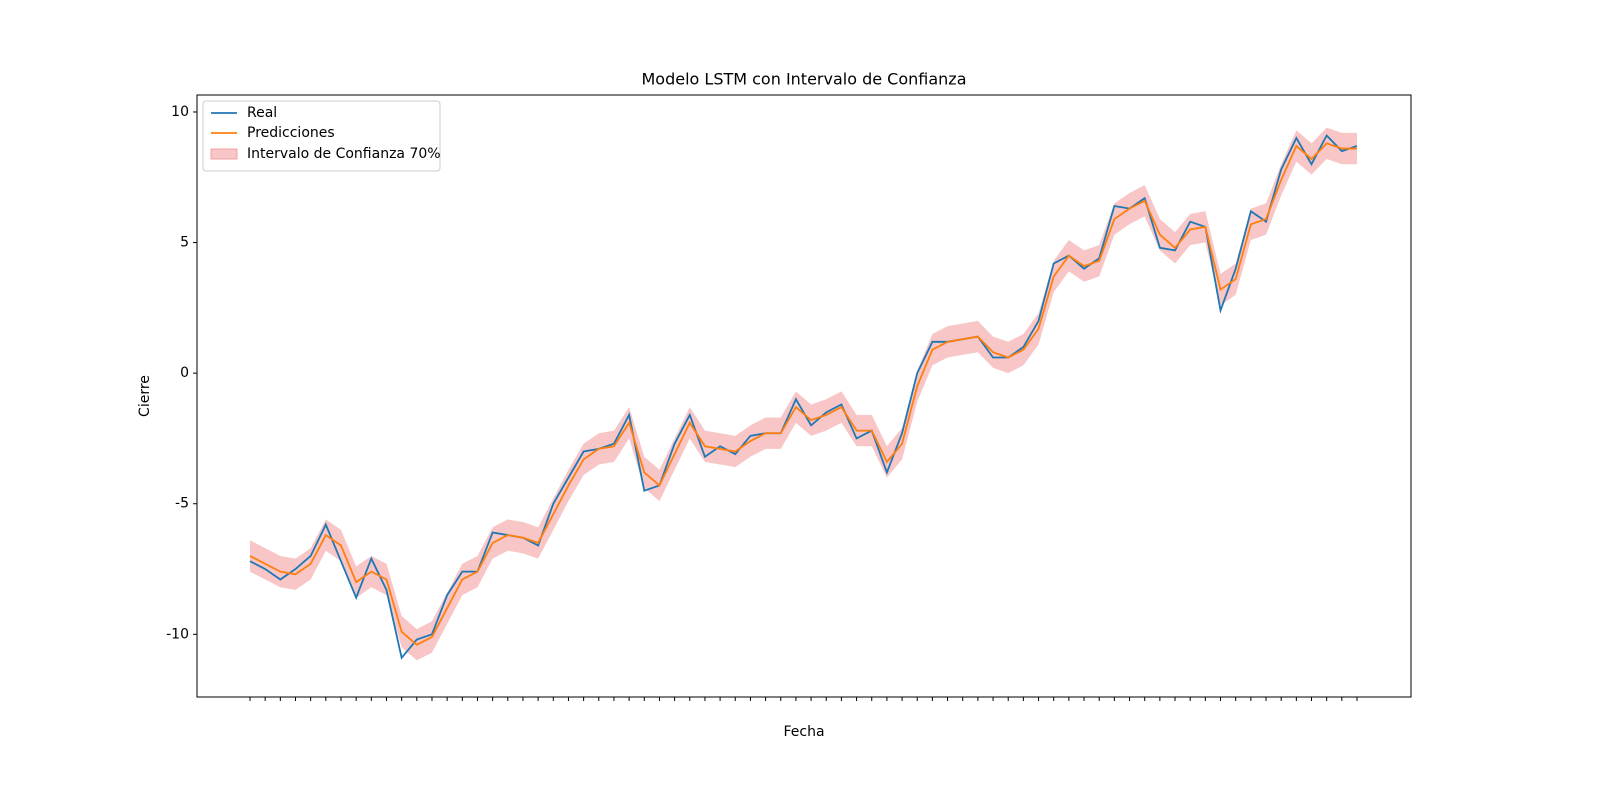 This screenshot has height=800, width=1600. Describe the element at coordinates (145, 396) in the screenshot. I see `y-axis-label: Cierre` at that location.